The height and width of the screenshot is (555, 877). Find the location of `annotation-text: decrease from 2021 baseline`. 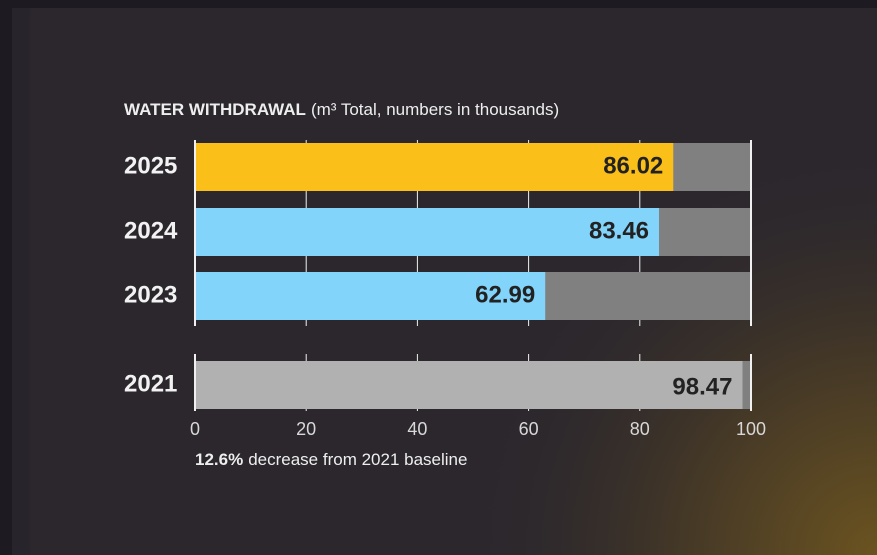

annotation-text: decrease from 2021 baseline is located at coordinates (357, 459).